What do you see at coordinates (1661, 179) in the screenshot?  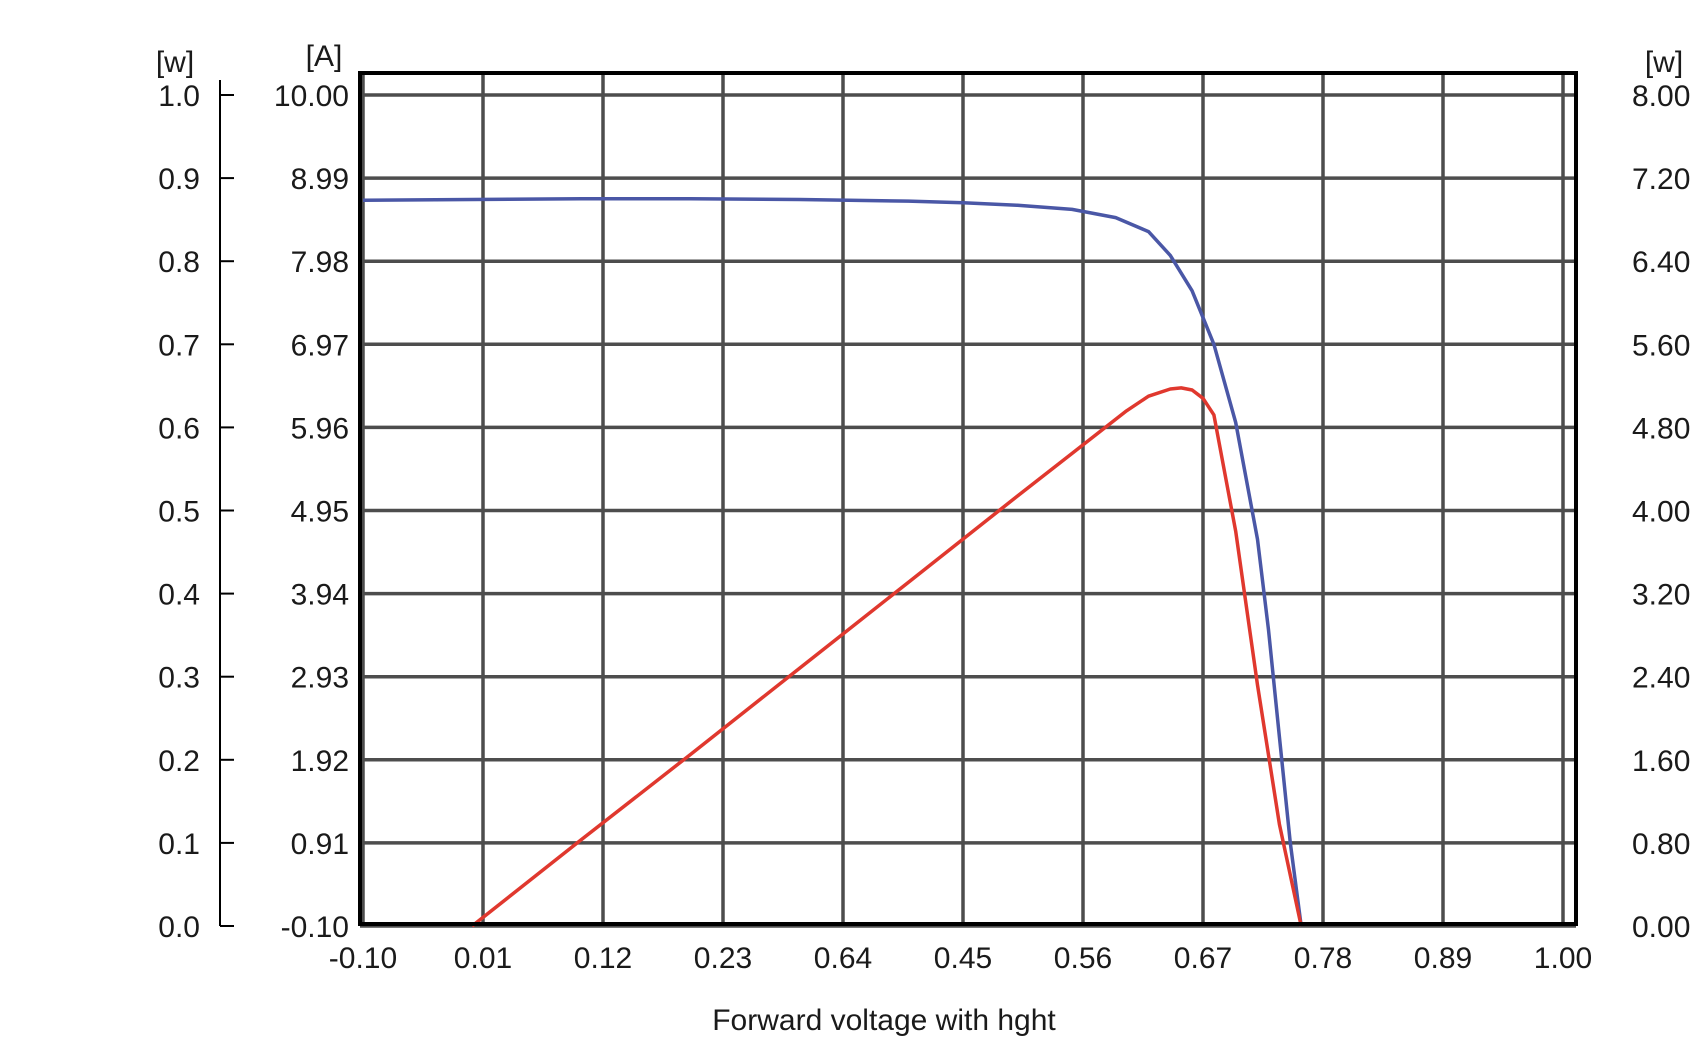 I see `right-tick-label: 7.20` at bounding box center [1661, 179].